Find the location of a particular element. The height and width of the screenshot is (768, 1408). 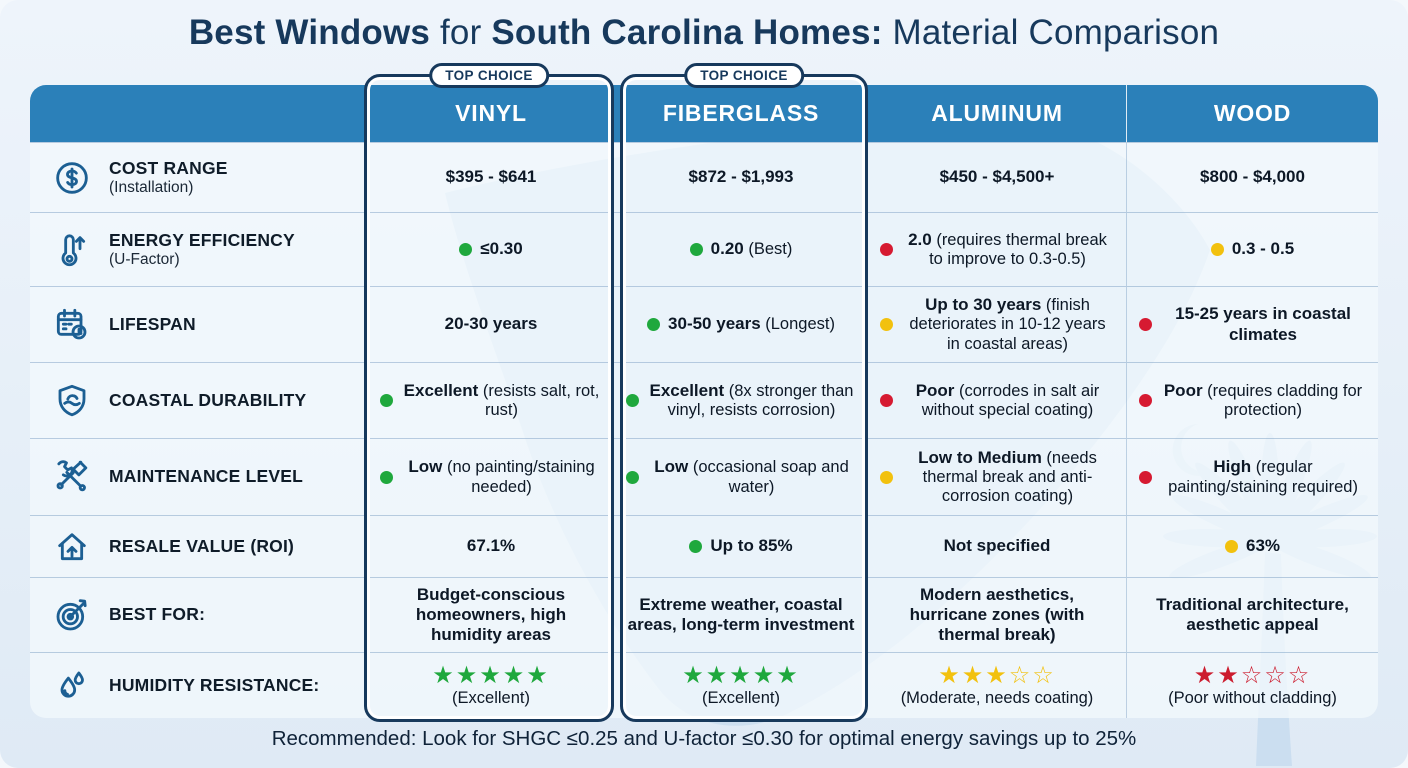

row-title: MAINTENANCE LEVEL is located at coordinates (206, 476).